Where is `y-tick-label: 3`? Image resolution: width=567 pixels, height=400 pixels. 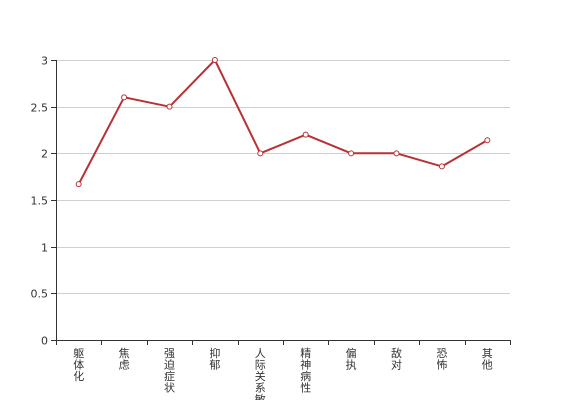 y-tick-label: 3 is located at coordinates (44, 61).